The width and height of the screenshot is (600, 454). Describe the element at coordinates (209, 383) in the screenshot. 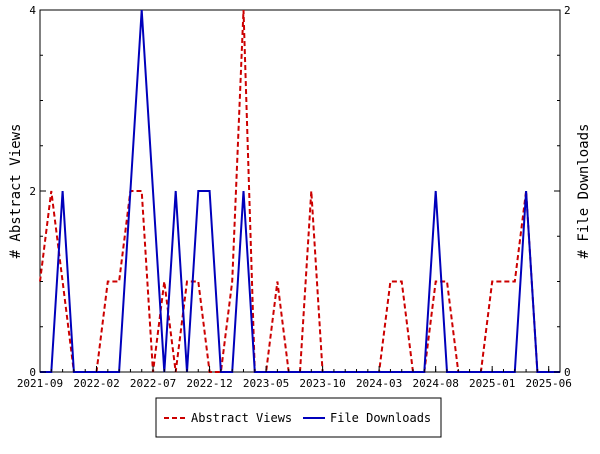

I see `x-tick-label: 2022-12` at that location.